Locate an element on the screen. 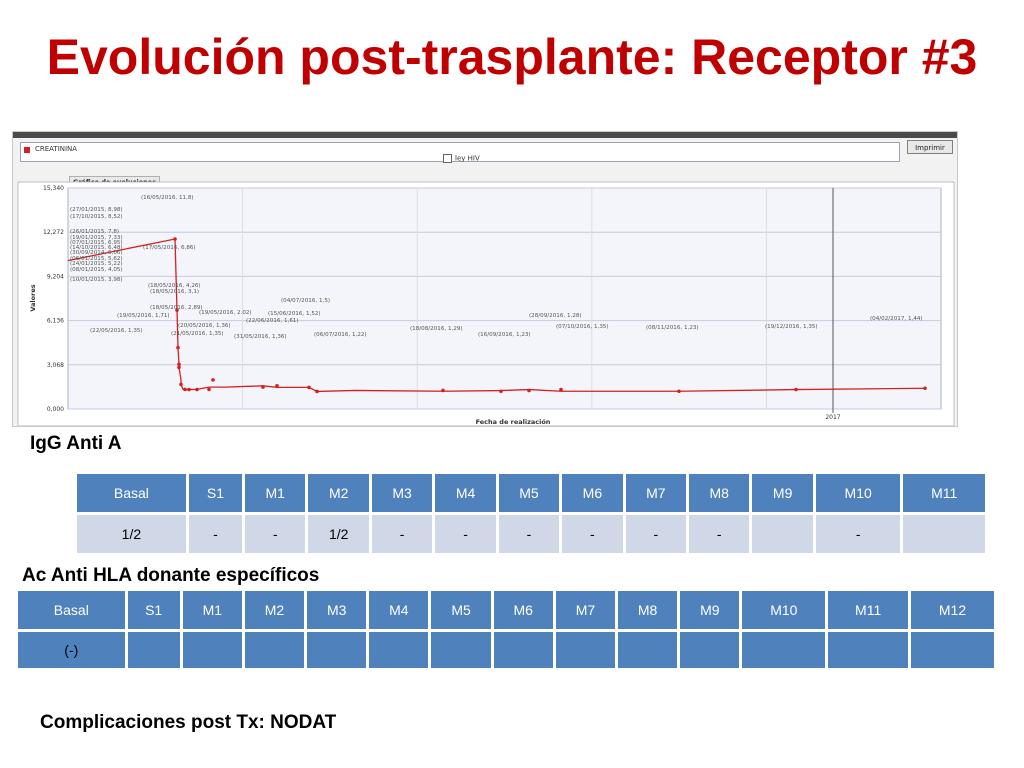 Image resolution: width=1024 pixels, height=768 pixels. igg-header-cell-2: M1 is located at coordinates (275, 493).